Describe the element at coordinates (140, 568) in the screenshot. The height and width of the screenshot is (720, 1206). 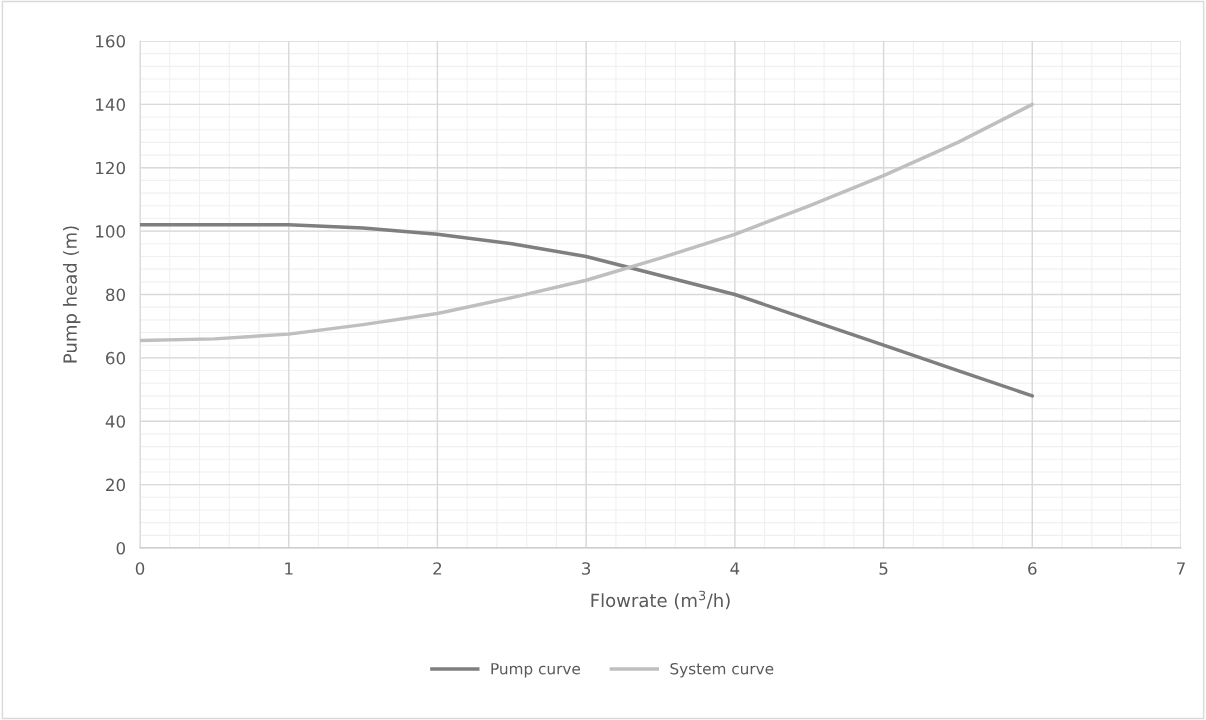
I see `x-tick-label: 0` at that location.